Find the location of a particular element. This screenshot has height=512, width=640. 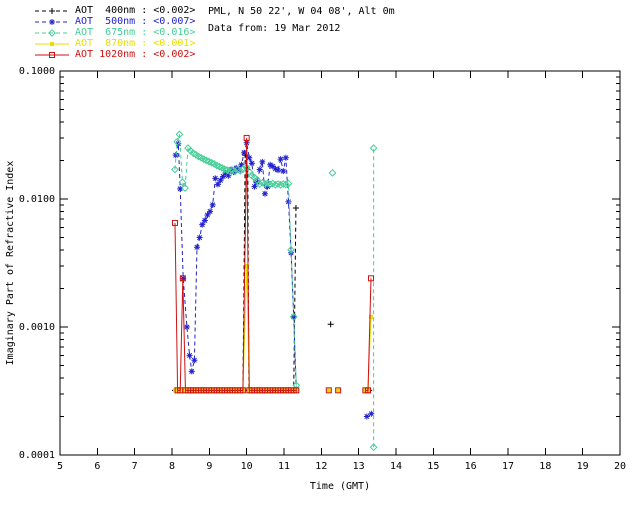

y-tick-label: 0.1000 is located at coordinates (37, 71).